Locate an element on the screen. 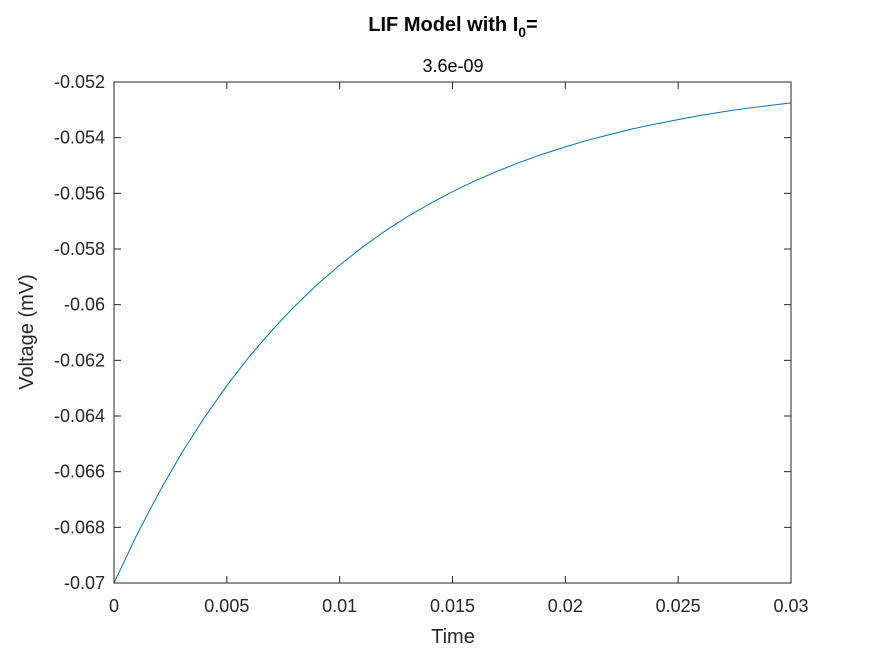 Image resolution: width=875 pixels, height=656 pixels. chart-subtitle: 3.6e-09 is located at coordinates (452, 66).